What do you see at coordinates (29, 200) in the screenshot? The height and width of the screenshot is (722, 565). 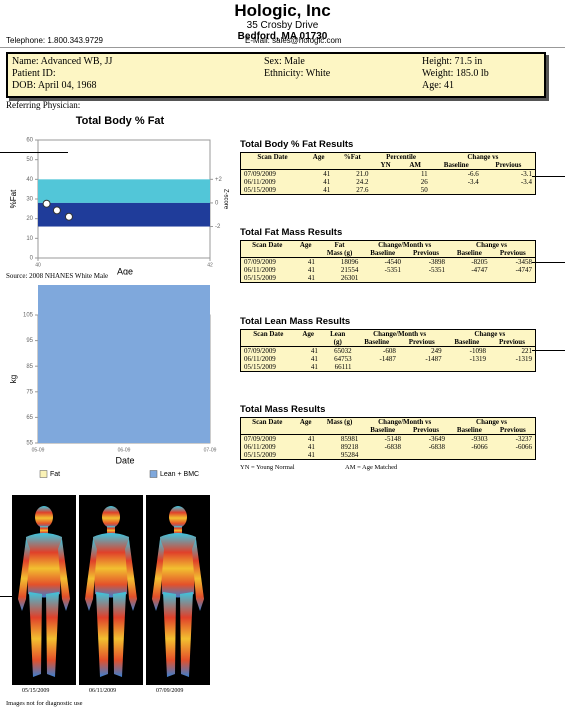 I see `y-tick-label: 30` at bounding box center [29, 200].